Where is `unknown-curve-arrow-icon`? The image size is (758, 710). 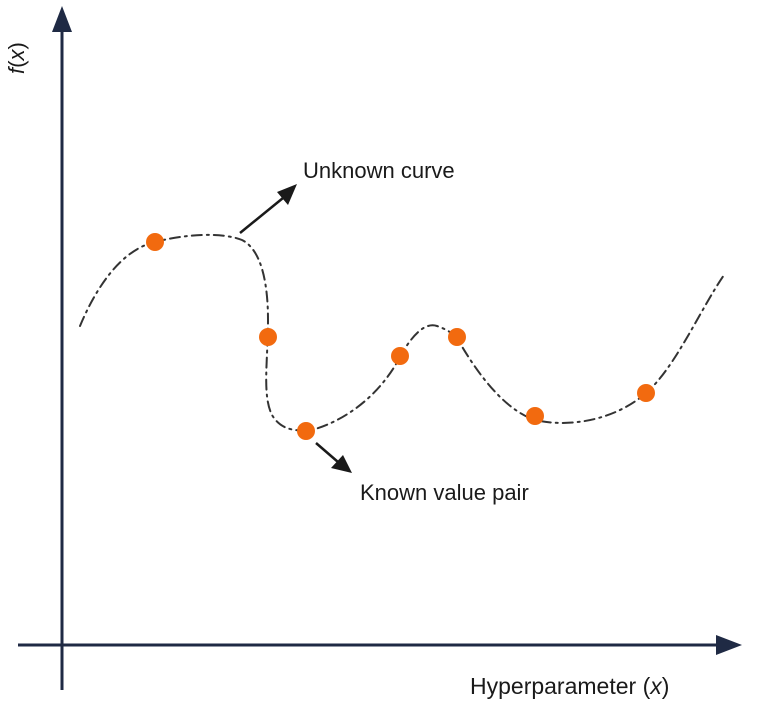 unknown-curve-arrow-icon is located at coordinates (287, 194).